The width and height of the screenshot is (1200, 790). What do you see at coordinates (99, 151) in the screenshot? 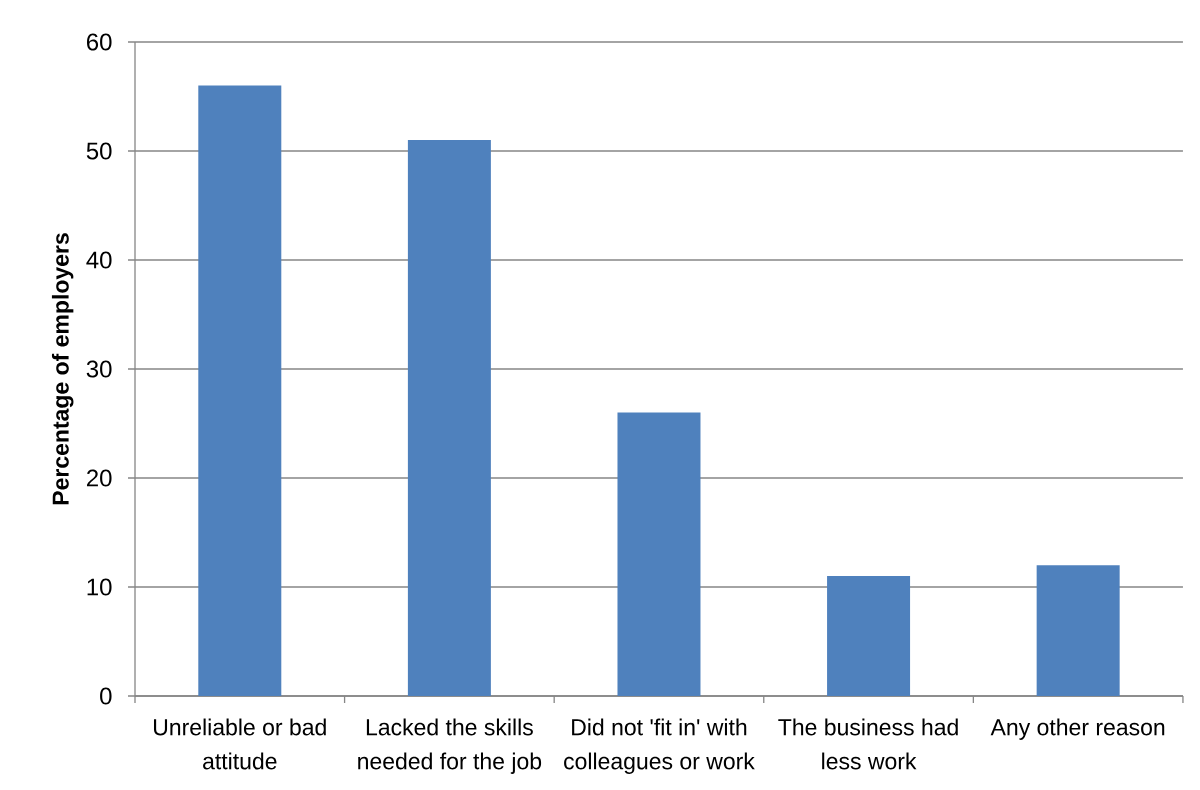
I see `y-tick-label: 50` at bounding box center [99, 151].